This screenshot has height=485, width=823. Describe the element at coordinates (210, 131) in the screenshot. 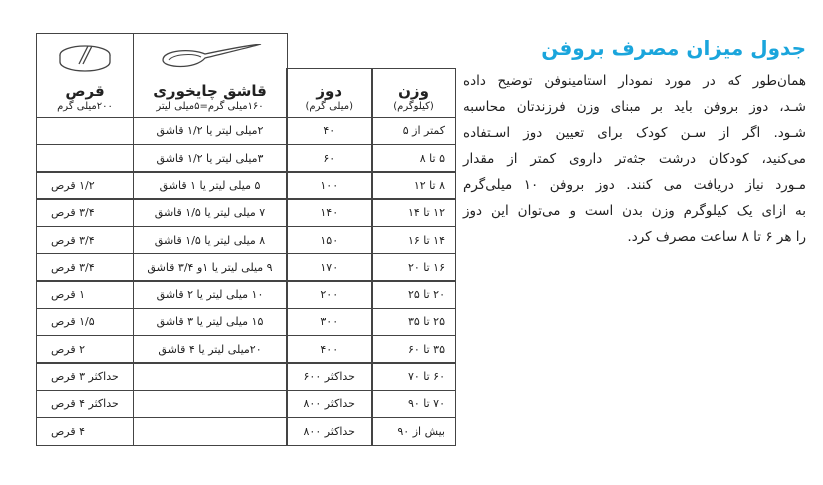

I see `cell-spoon: ۲میلی لیتر یا ۱/۲ قاشق` at that location.